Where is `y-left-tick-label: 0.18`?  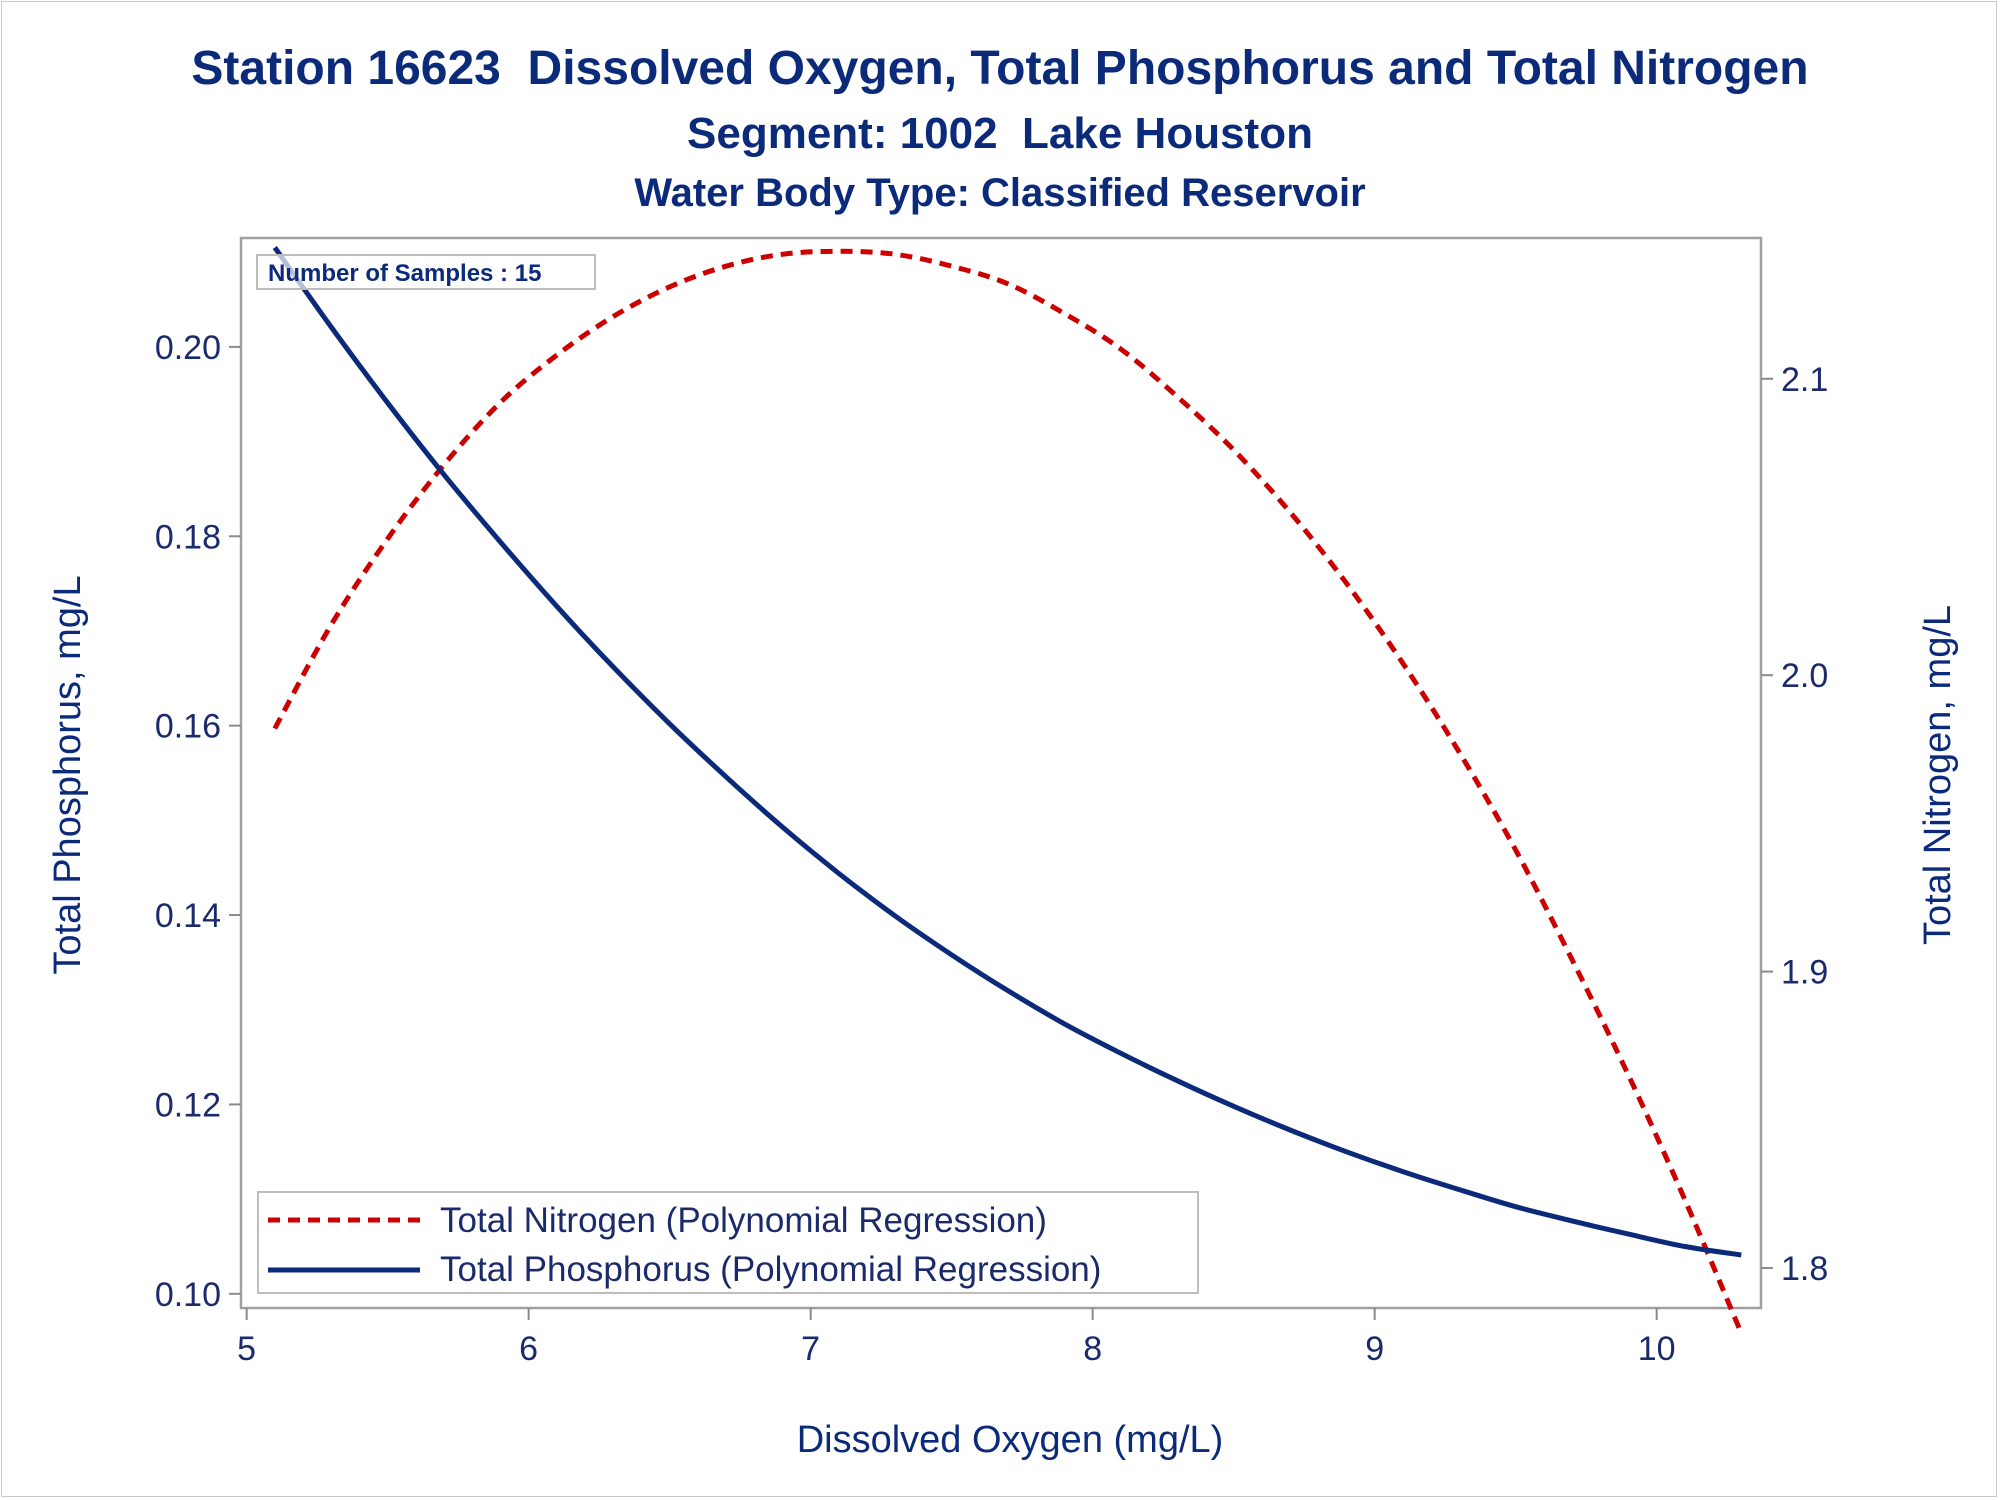 y-left-tick-label: 0.18 is located at coordinates (188, 537).